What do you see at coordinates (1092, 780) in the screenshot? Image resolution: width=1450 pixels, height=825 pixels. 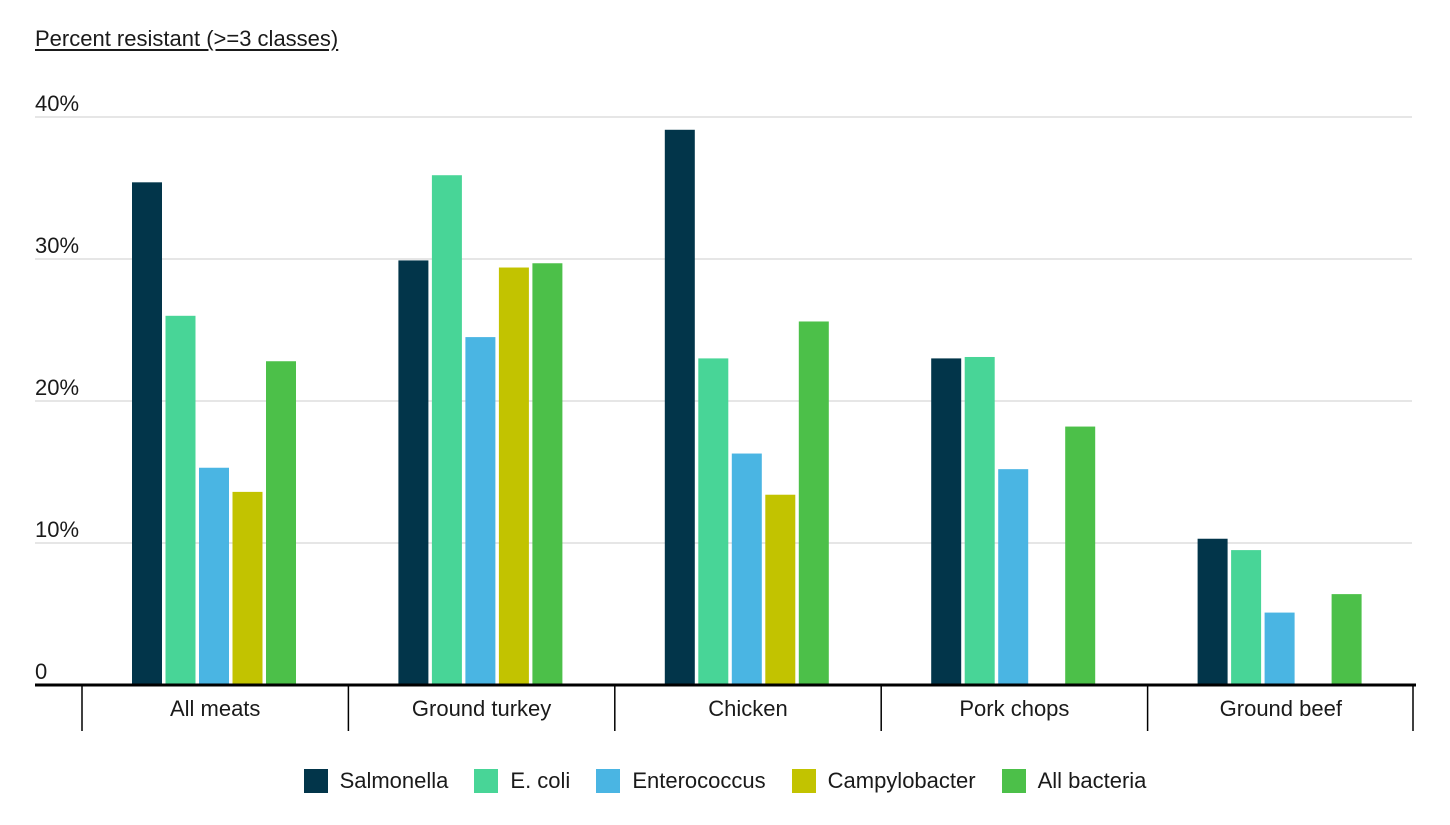 I see `legend-label: All bacteria` at bounding box center [1092, 780].